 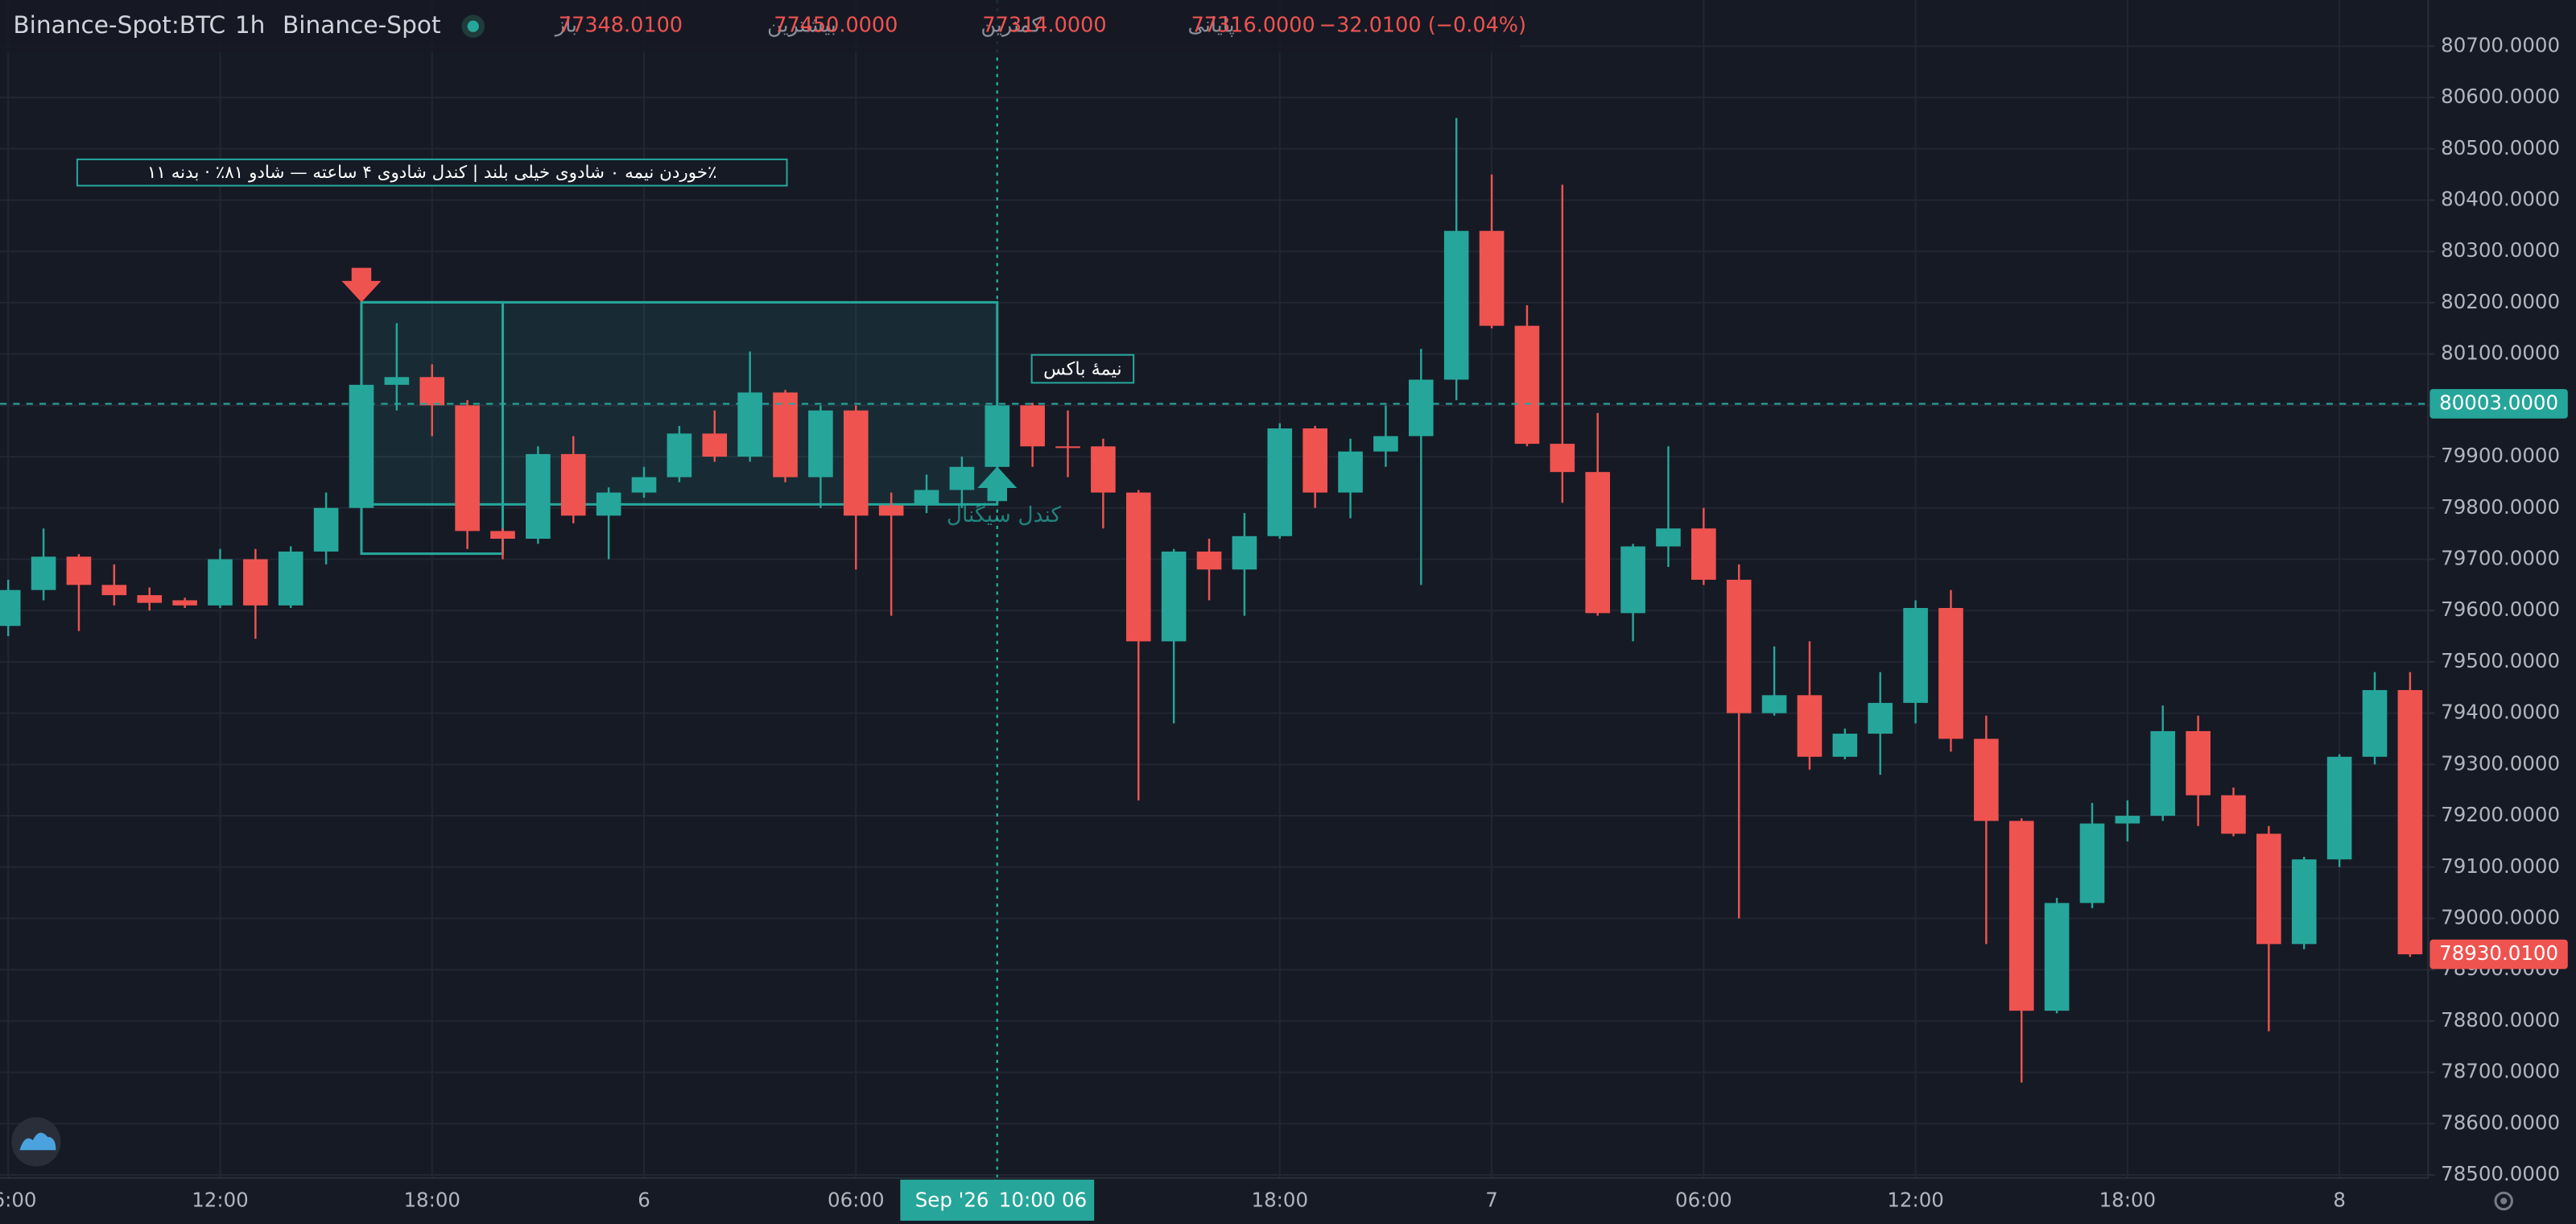 What do you see at coordinates (2498, 953) in the screenshot?
I see `last-price-label: 78930.0100` at bounding box center [2498, 953].